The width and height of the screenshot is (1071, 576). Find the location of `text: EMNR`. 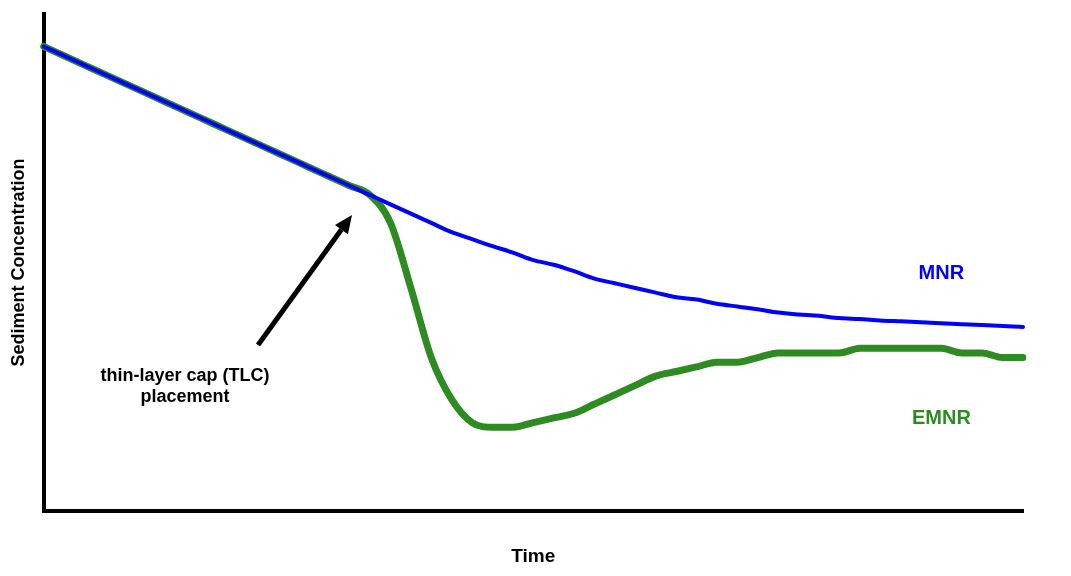

text: EMNR is located at coordinates (941, 416).